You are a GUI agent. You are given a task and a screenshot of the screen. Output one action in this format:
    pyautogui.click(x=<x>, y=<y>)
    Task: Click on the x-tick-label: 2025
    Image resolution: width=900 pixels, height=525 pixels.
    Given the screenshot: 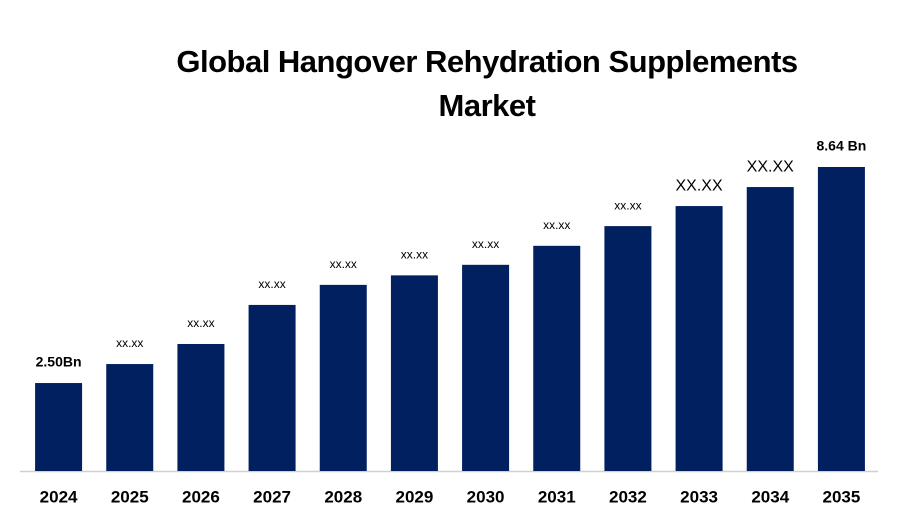 What is the action you would take?
    pyautogui.click(x=130, y=496)
    